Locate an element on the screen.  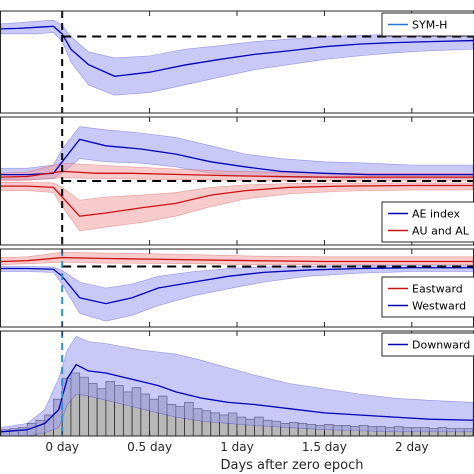
band-al is located at coordinates (237, 206).